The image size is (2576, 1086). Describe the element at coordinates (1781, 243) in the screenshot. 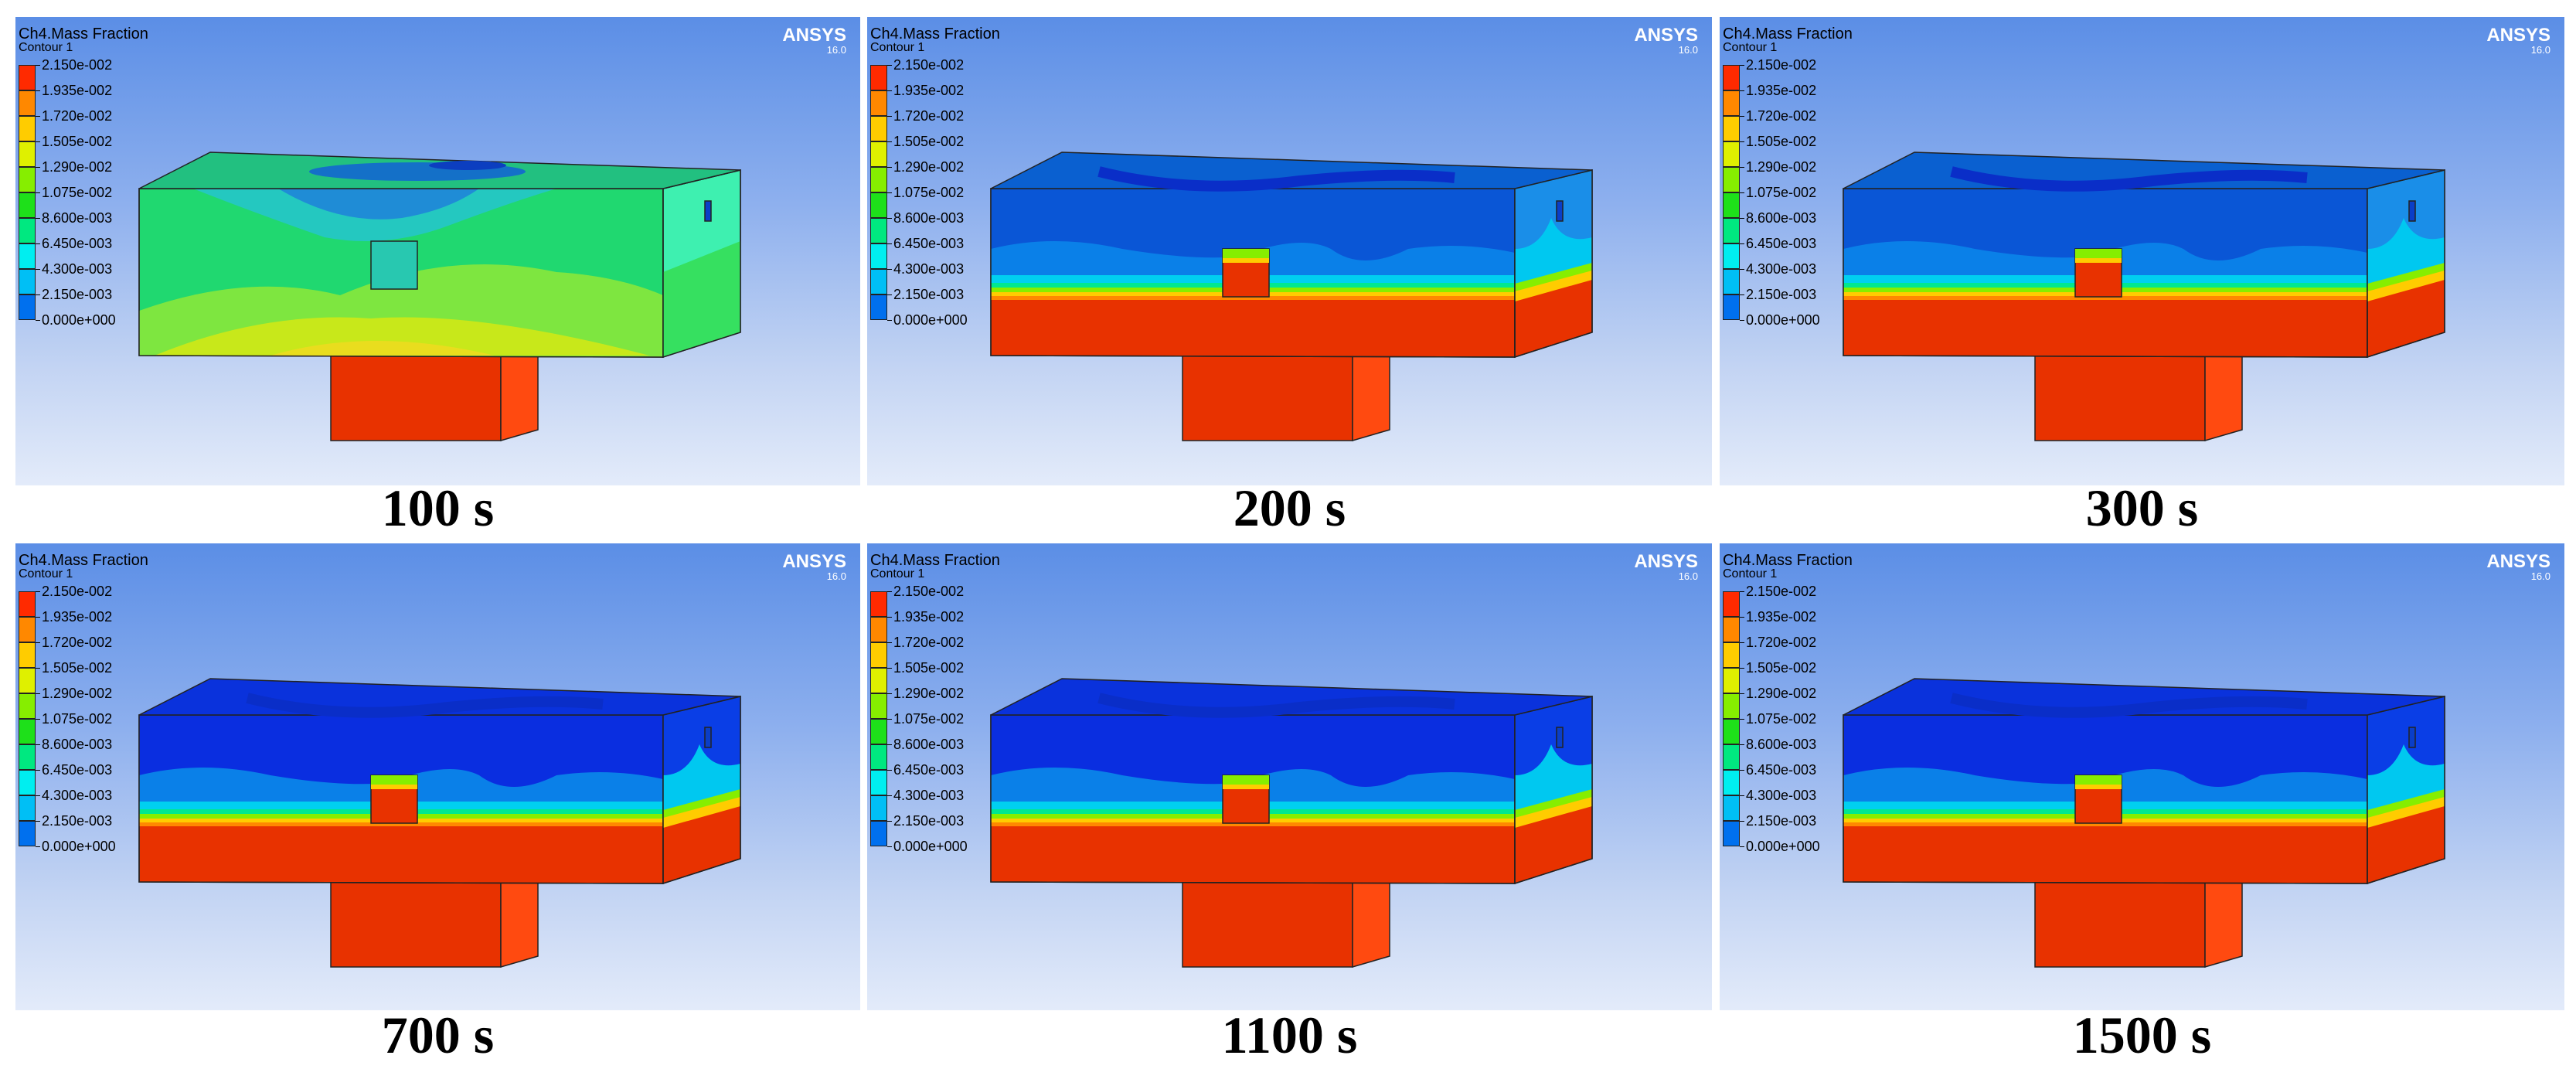

I see `legend-tick-label: 6.450e-003` at that location.